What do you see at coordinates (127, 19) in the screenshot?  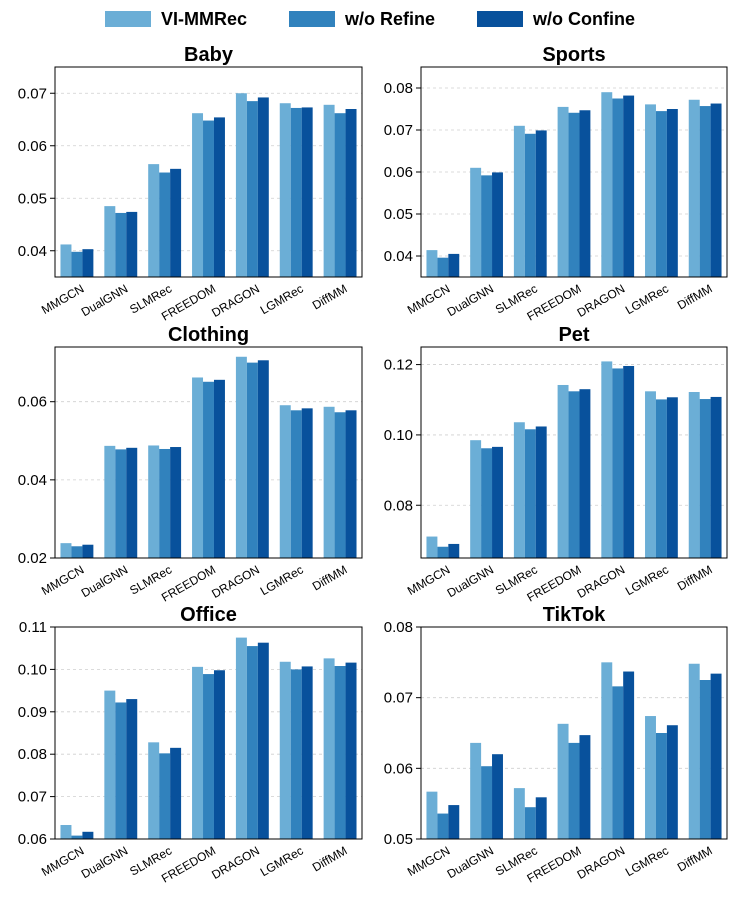 I see `legend-swatch-vi-mmrec` at bounding box center [127, 19].